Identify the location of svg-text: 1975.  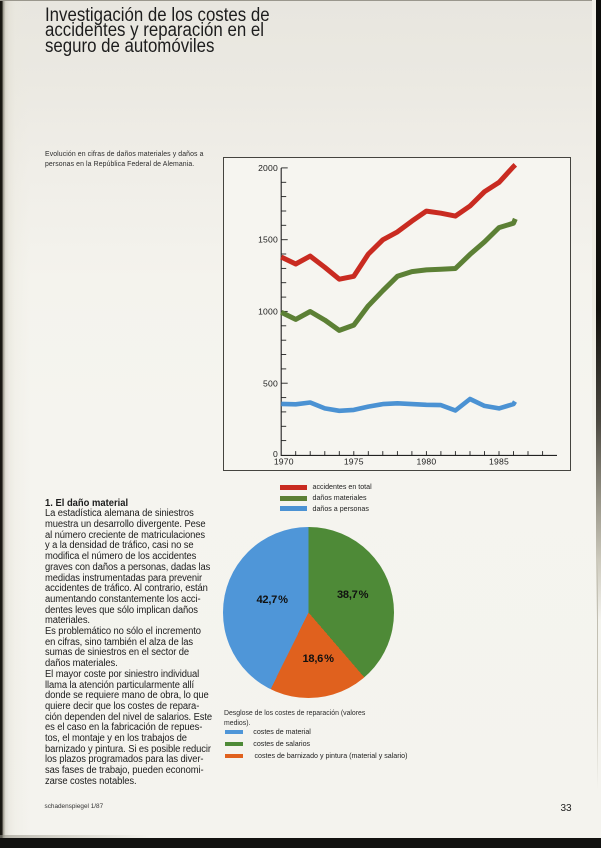
(354, 461).